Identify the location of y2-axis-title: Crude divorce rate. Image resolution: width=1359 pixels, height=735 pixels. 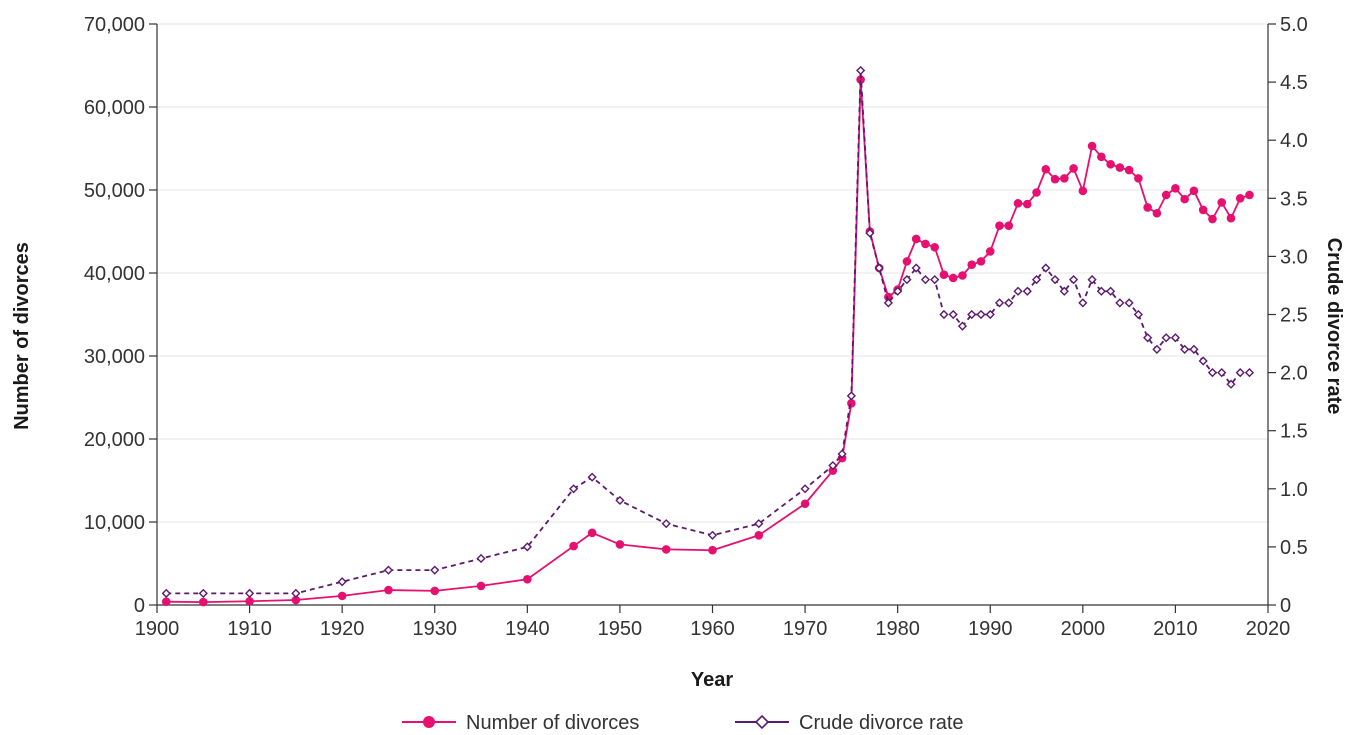
(1334, 326).